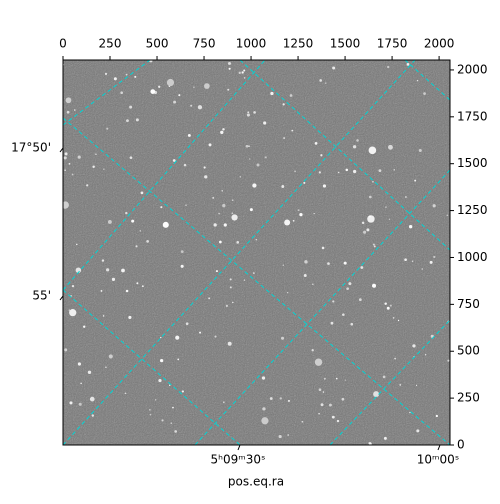  Describe the element at coordinates (204, 44) in the screenshot. I see `x-tick-label: 750` at that location.